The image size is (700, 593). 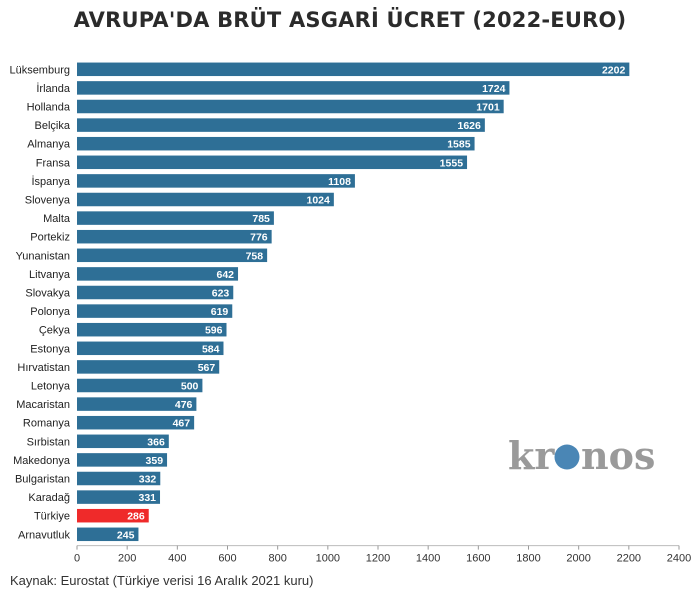 I want to click on category-label: Türkiye, so click(x=52, y=517).